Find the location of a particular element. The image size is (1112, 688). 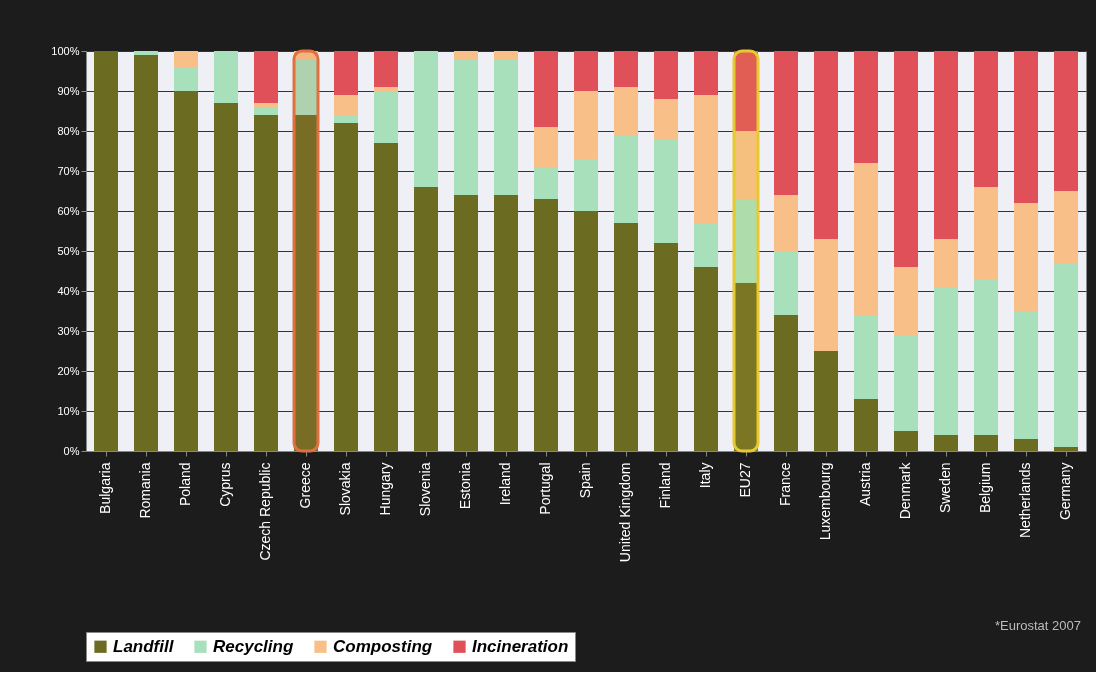

x-tick-label: France is located at coordinates (785, 484).